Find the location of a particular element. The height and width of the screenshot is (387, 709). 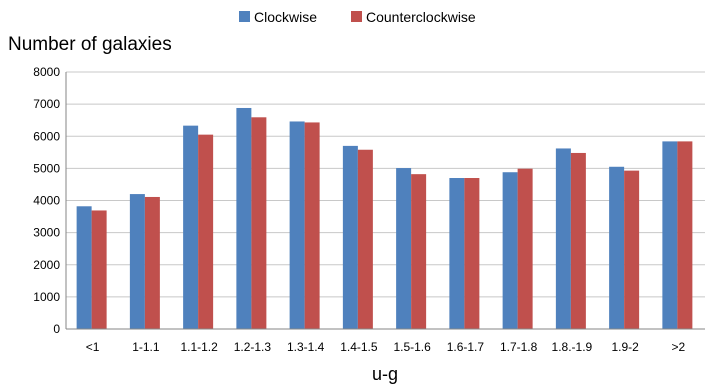

x-tick-label: 1.5-1.6 is located at coordinates (412, 347).